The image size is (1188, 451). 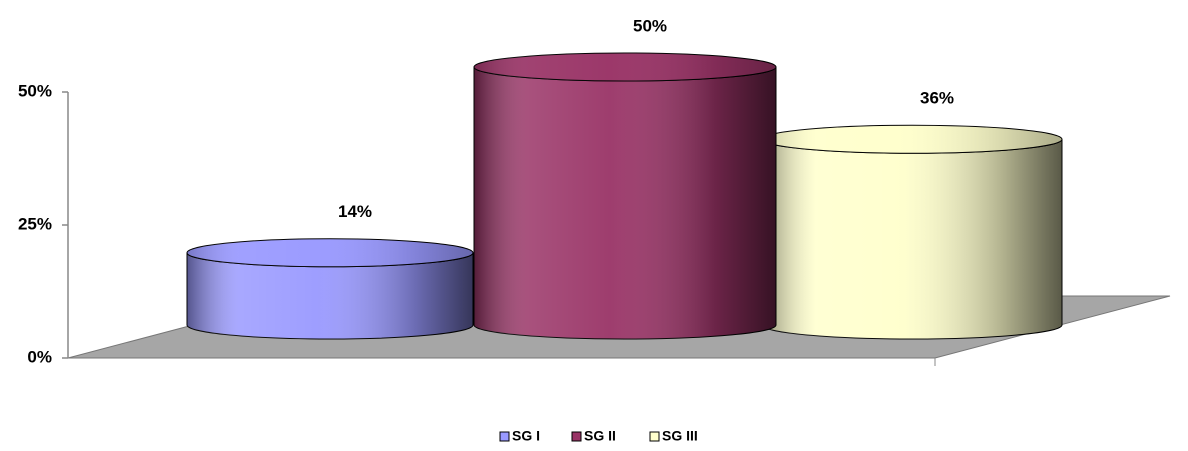 I want to click on y-tick-label: 25%, so click(x=35, y=223).